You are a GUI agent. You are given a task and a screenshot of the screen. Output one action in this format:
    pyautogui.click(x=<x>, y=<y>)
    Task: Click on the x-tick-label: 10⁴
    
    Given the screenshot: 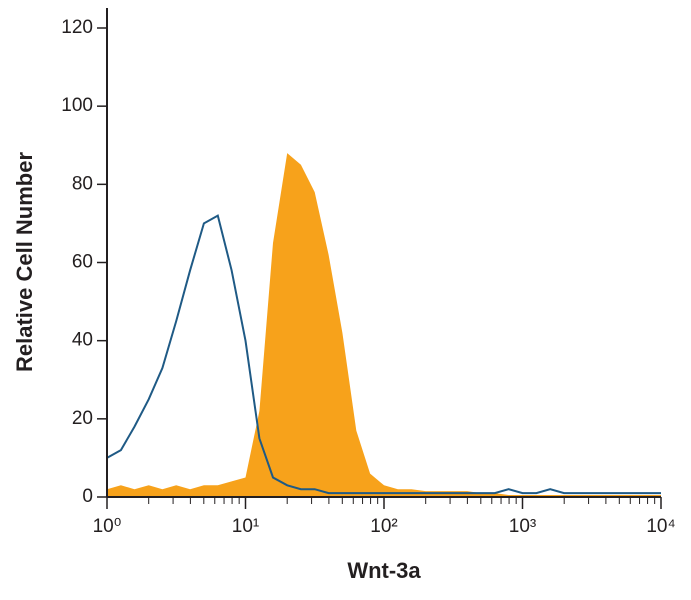 What is the action you would take?
    pyautogui.click(x=660, y=526)
    